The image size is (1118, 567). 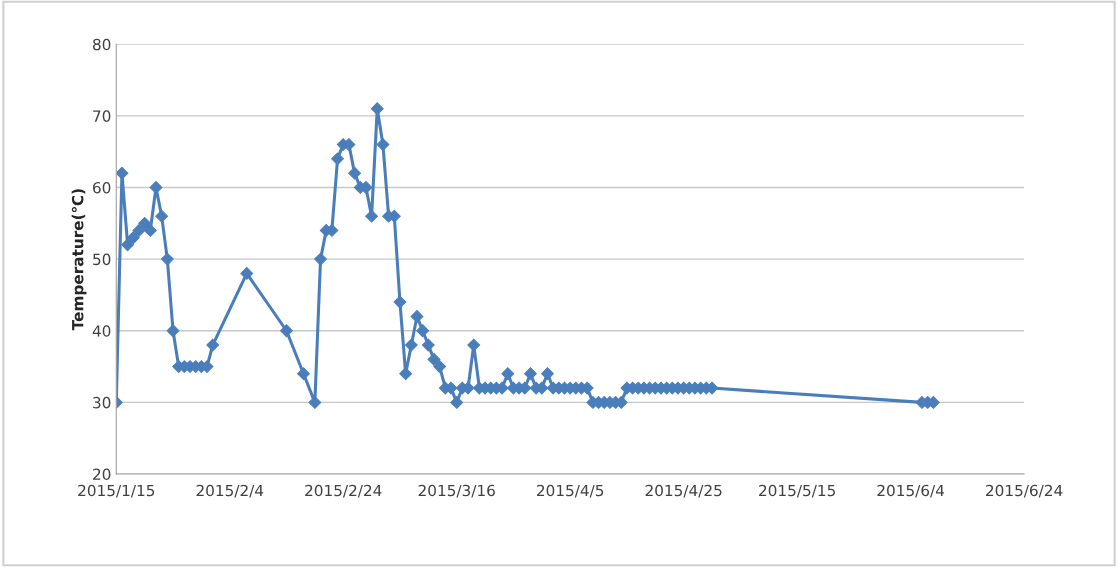 What do you see at coordinates (79, 260) in the screenshot?
I see `y-axis-title: Temperature(℃)` at bounding box center [79, 260].